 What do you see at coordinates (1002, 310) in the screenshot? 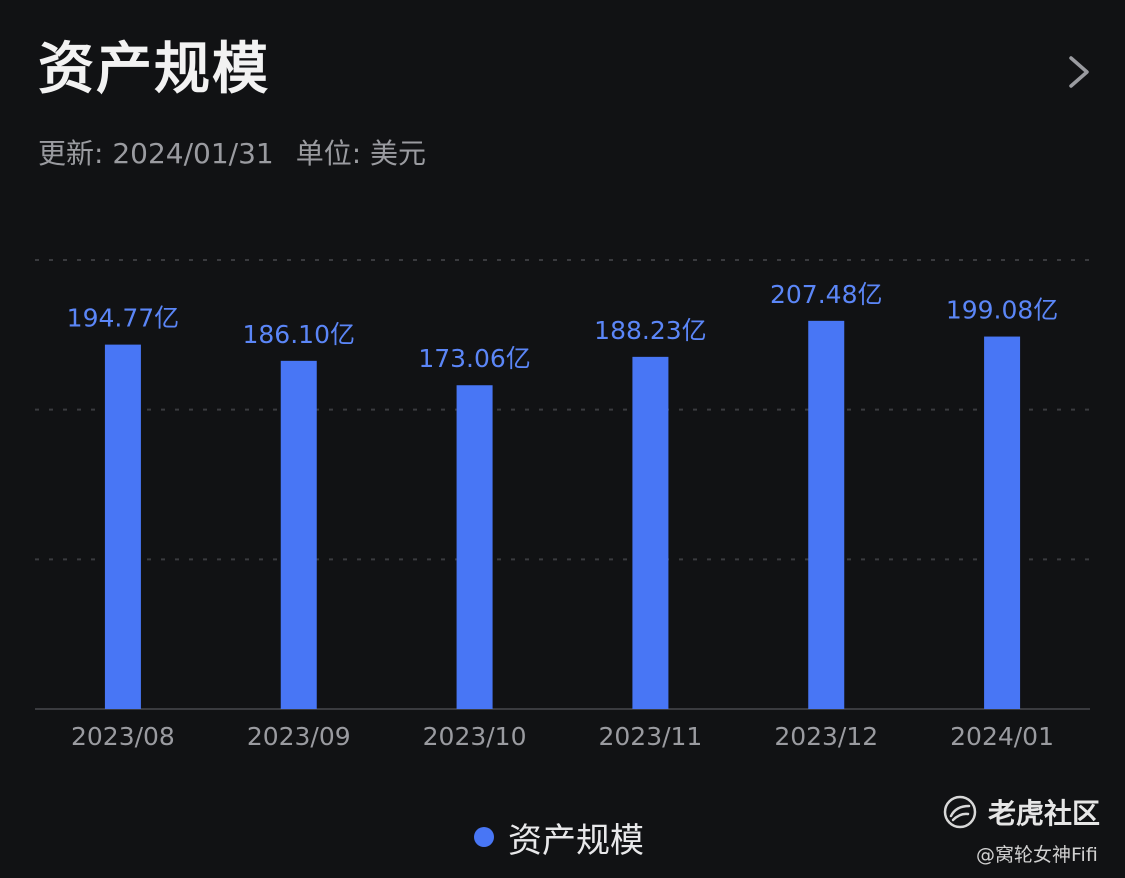
I see `data-label-2024-01: 199.08亿` at bounding box center [1002, 310].